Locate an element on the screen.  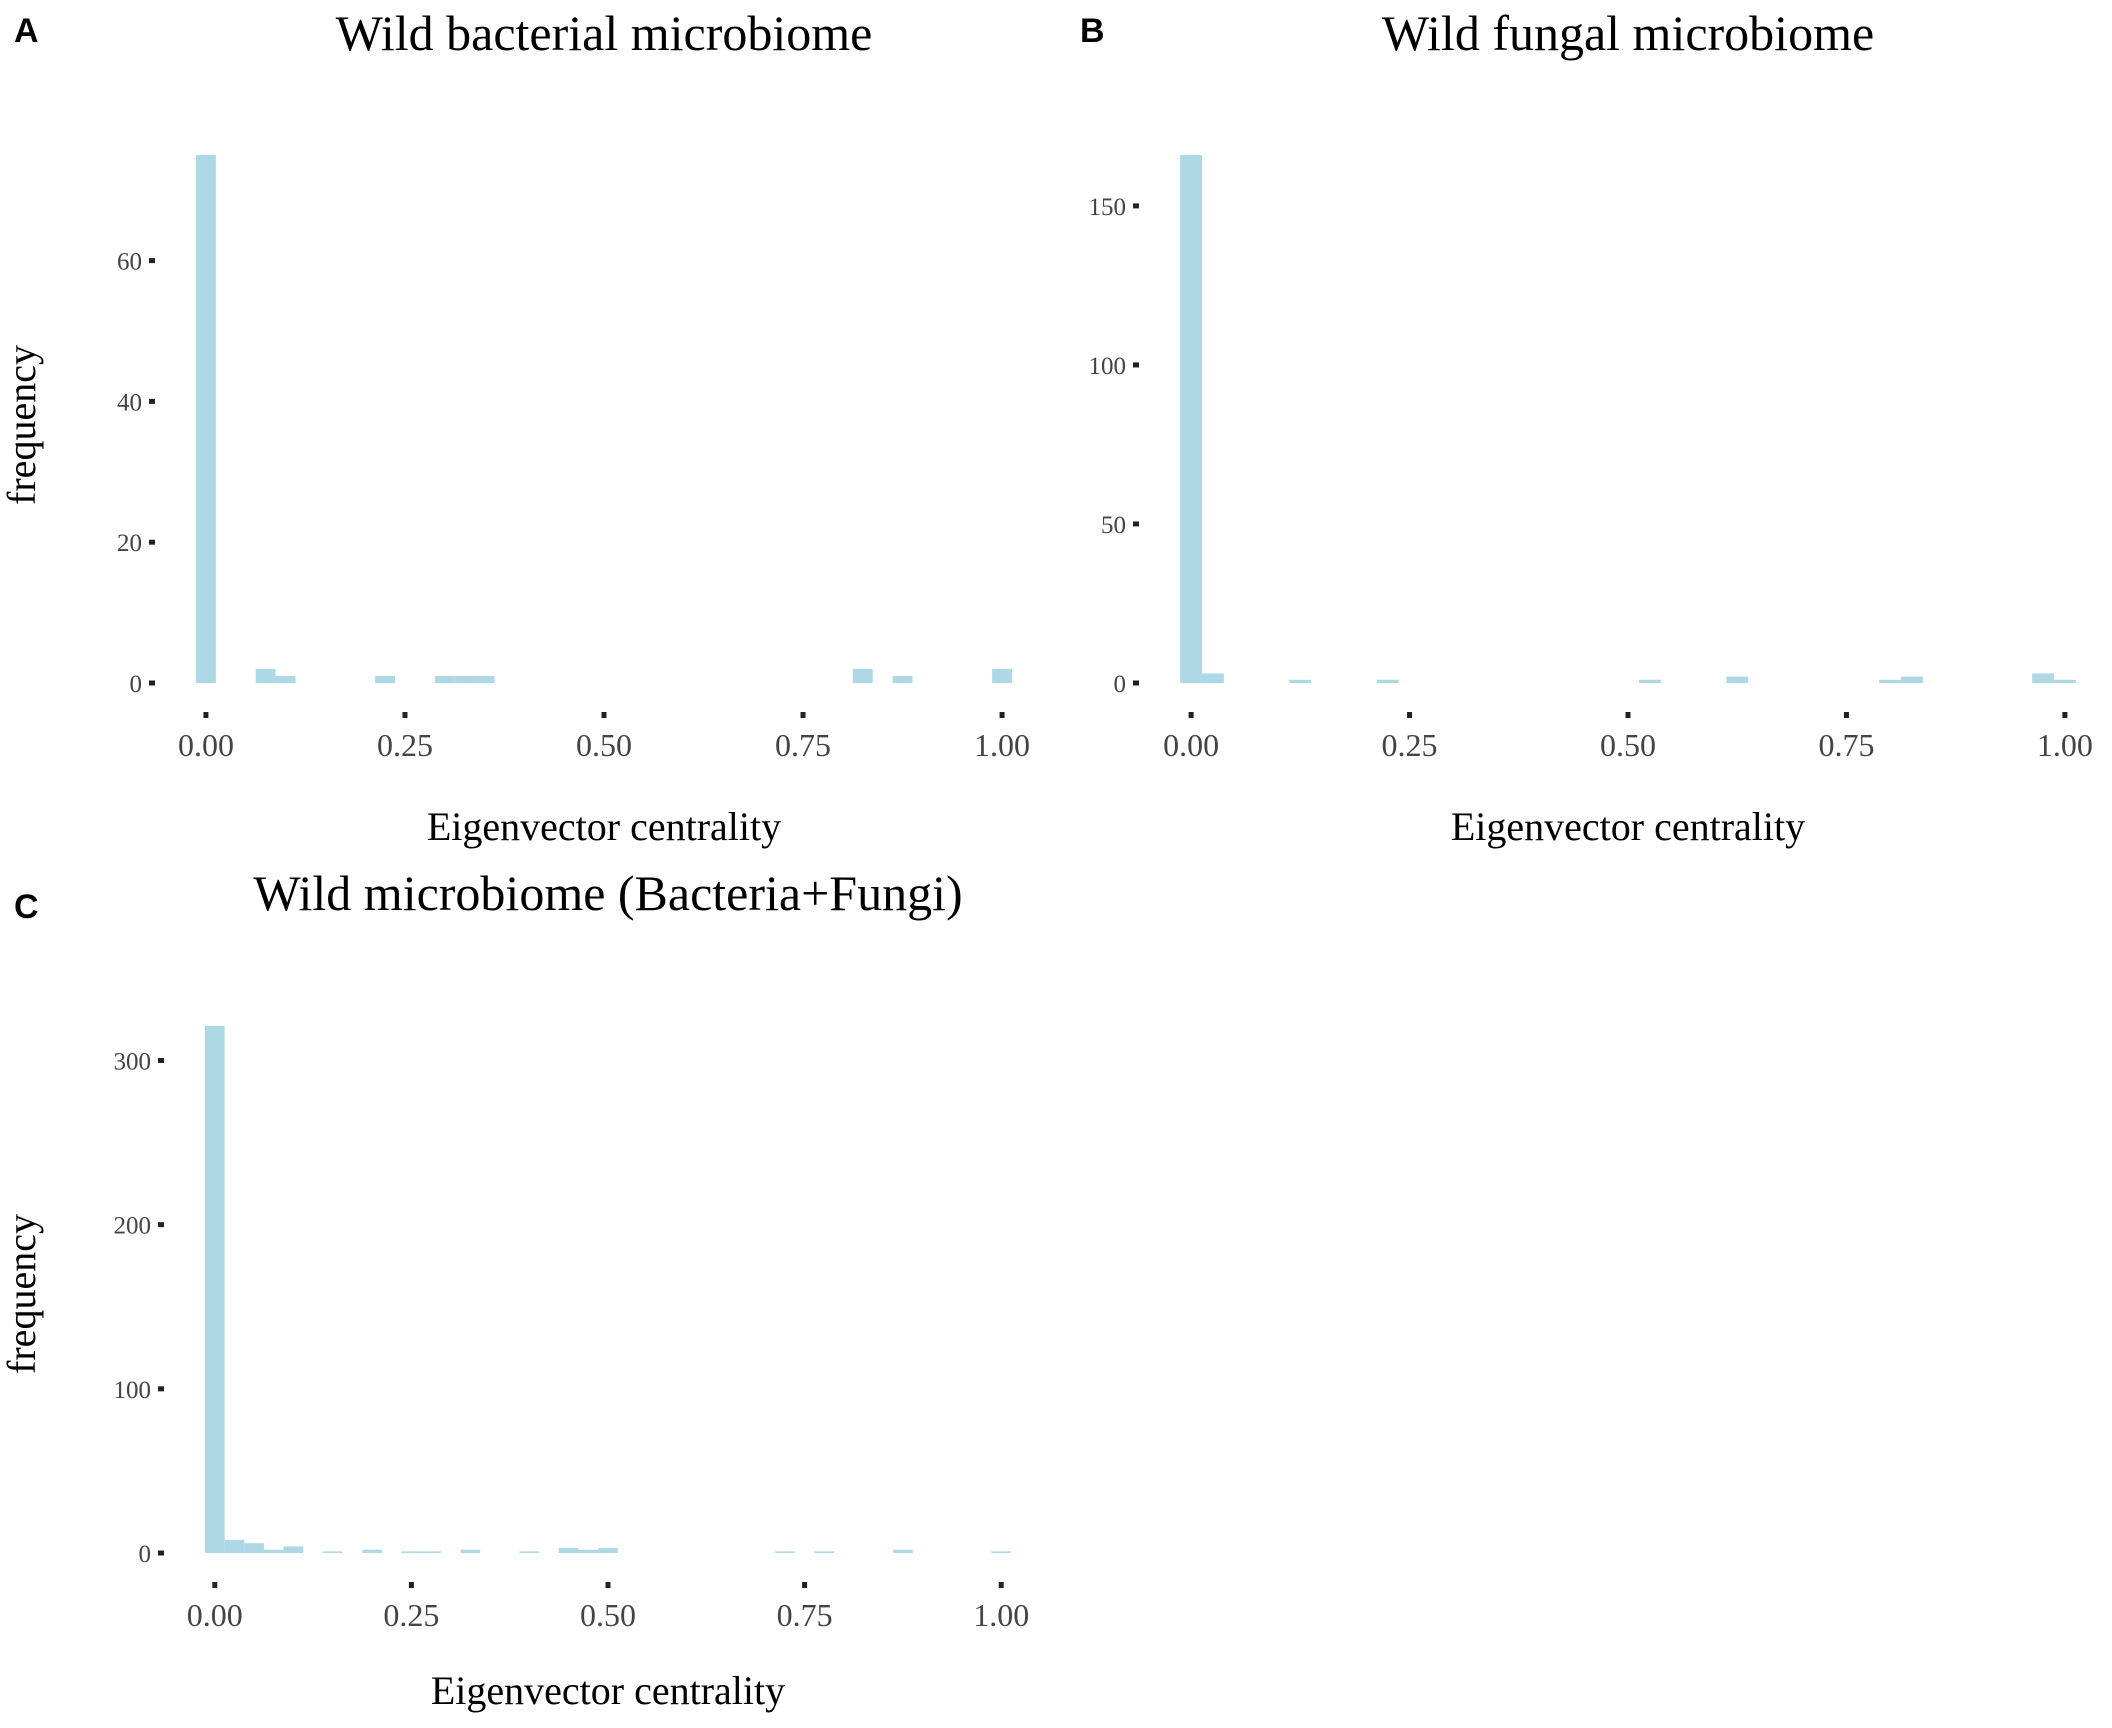
chart-title: Wild bacterial microbiome is located at coordinates (604, 33).